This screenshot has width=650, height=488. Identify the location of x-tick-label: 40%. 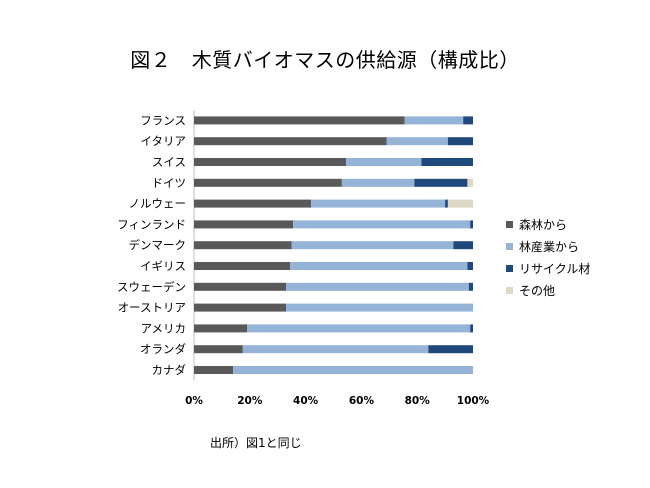
(306, 401).